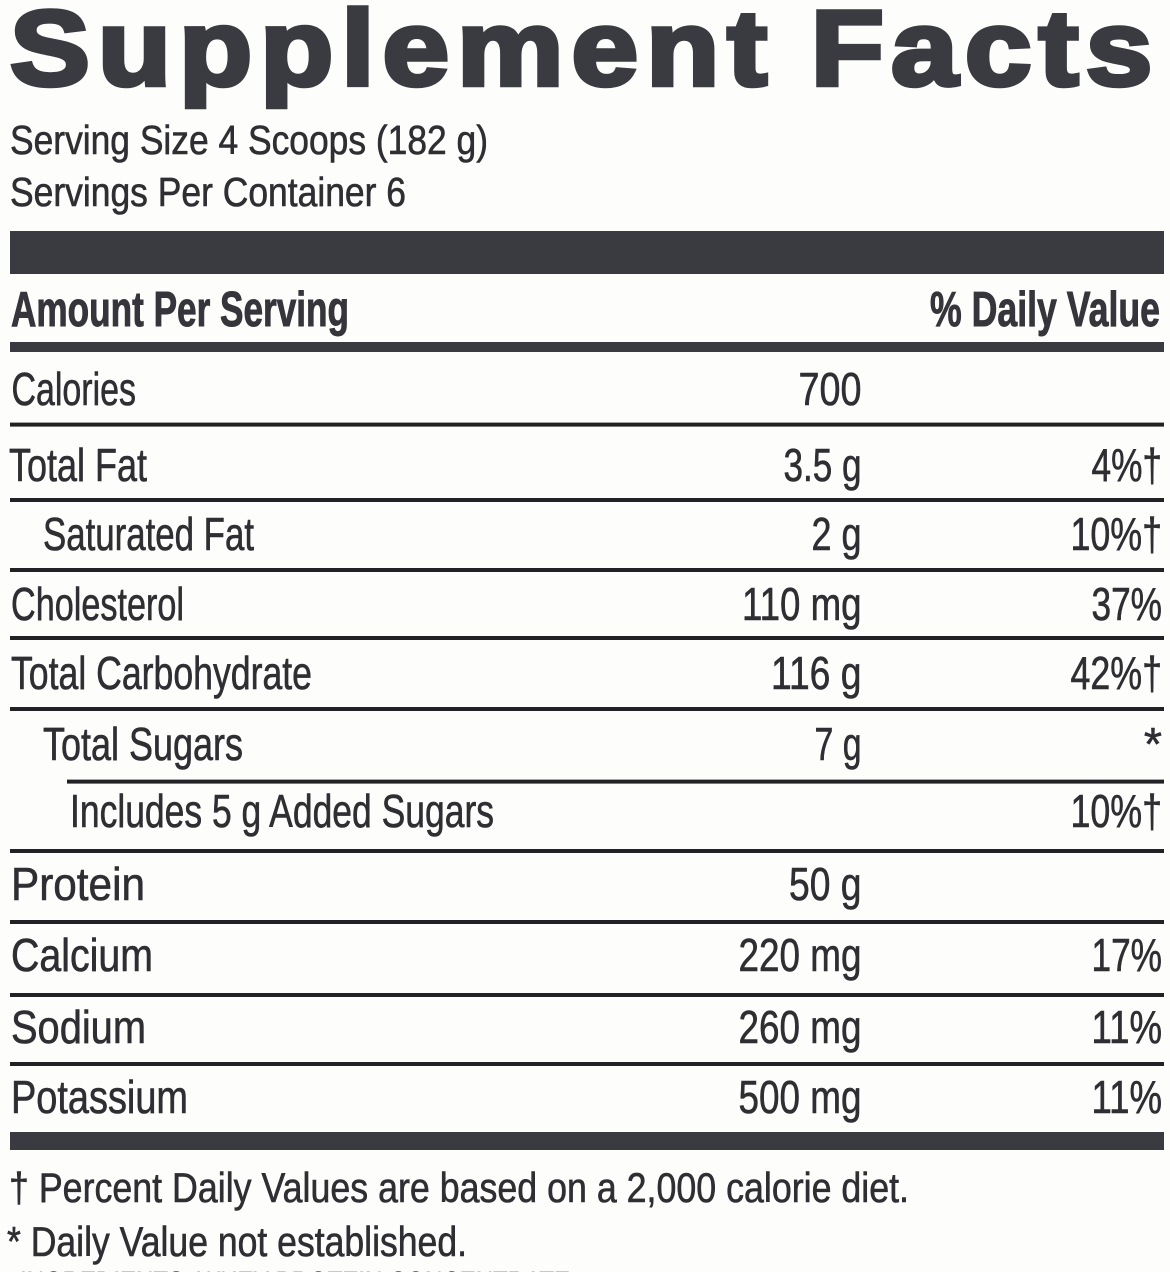  What do you see at coordinates (800, 955) in the screenshot?
I see `svg-text: 220 mg` at bounding box center [800, 955].